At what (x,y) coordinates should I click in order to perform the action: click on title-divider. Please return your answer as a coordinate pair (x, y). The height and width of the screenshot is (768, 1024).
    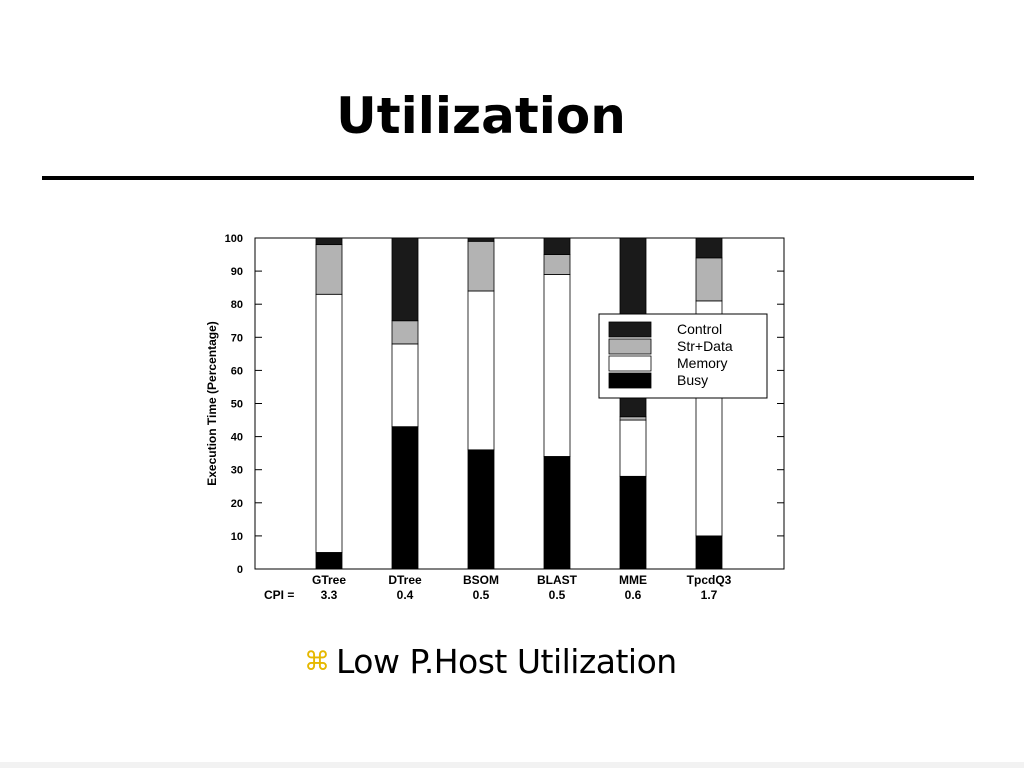
    Looking at the image, I should click on (508, 178).